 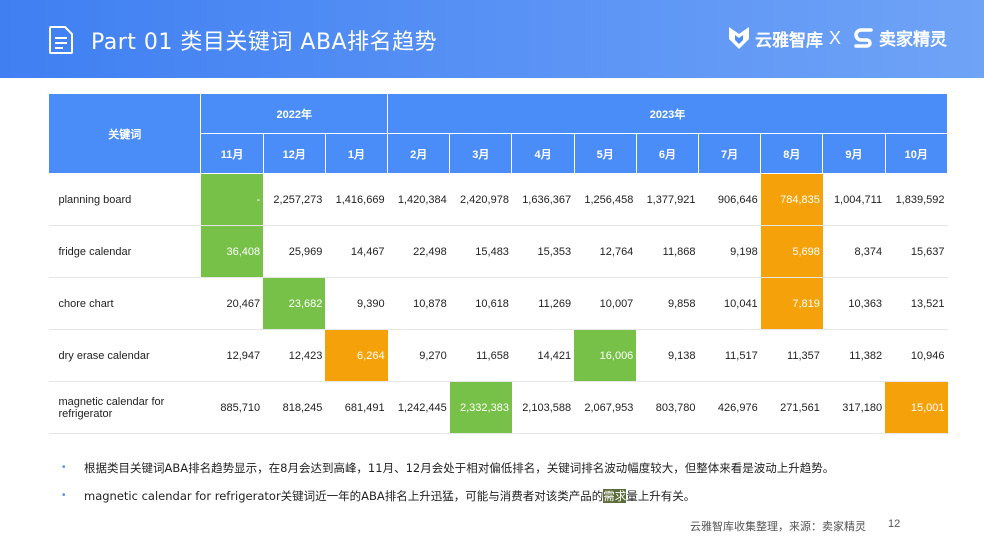 I want to click on keyword-column-header: 关键词, so click(x=124, y=133).